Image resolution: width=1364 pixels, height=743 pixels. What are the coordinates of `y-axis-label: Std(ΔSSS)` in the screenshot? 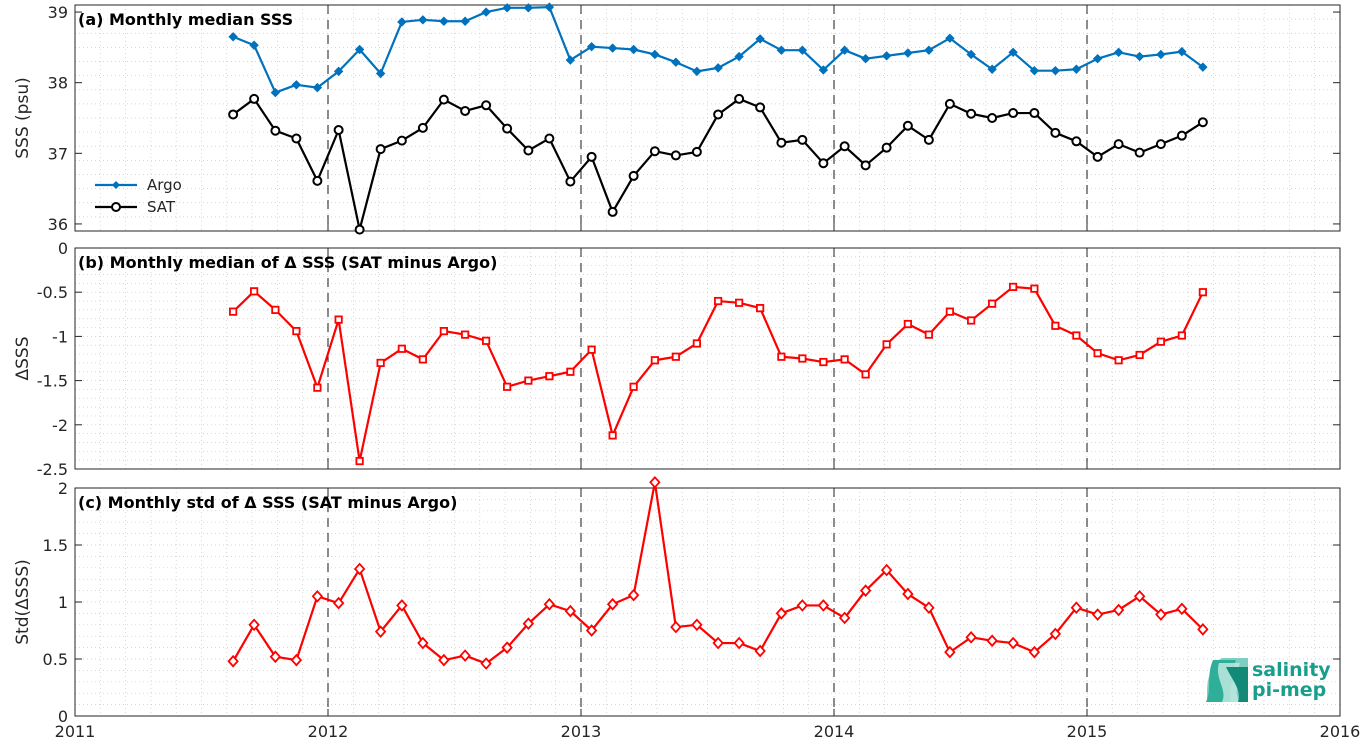 It's located at (23, 602).